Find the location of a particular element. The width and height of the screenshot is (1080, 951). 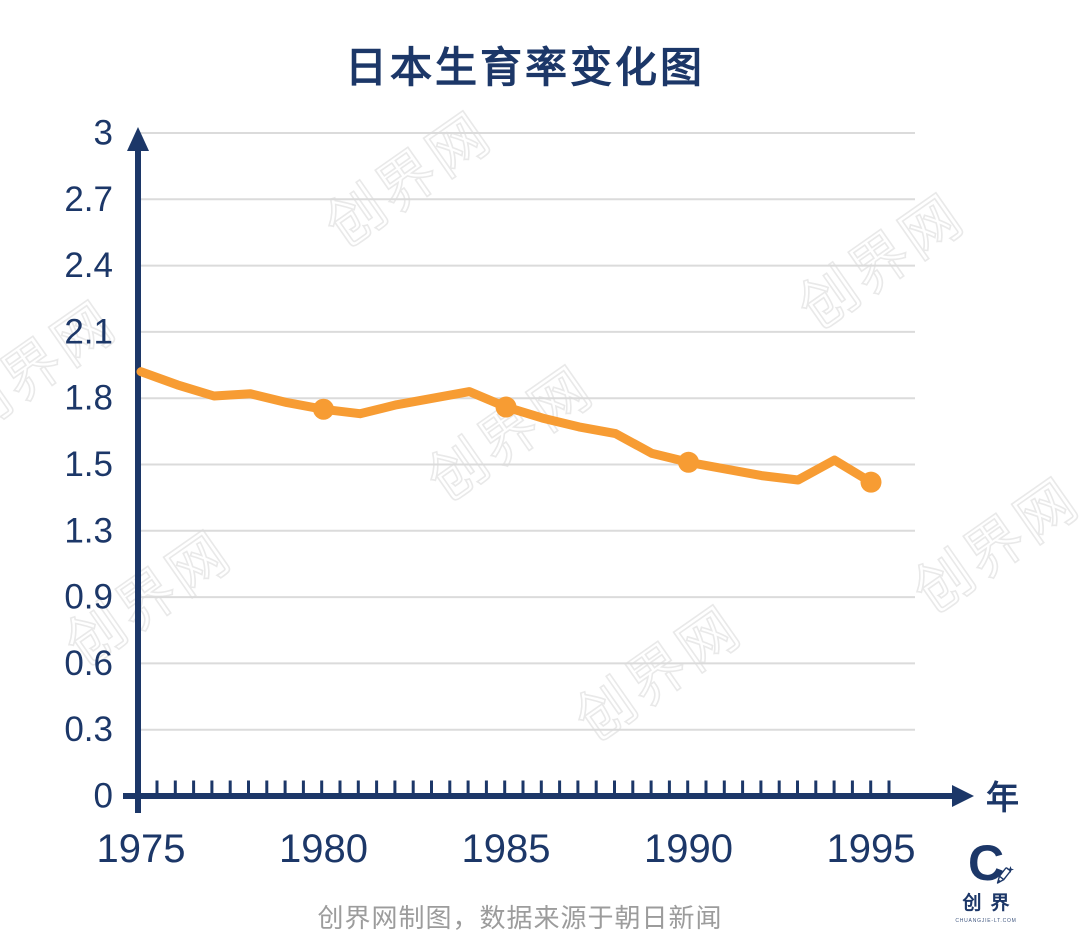

y-axis-arrow is located at coordinates (138, 139).